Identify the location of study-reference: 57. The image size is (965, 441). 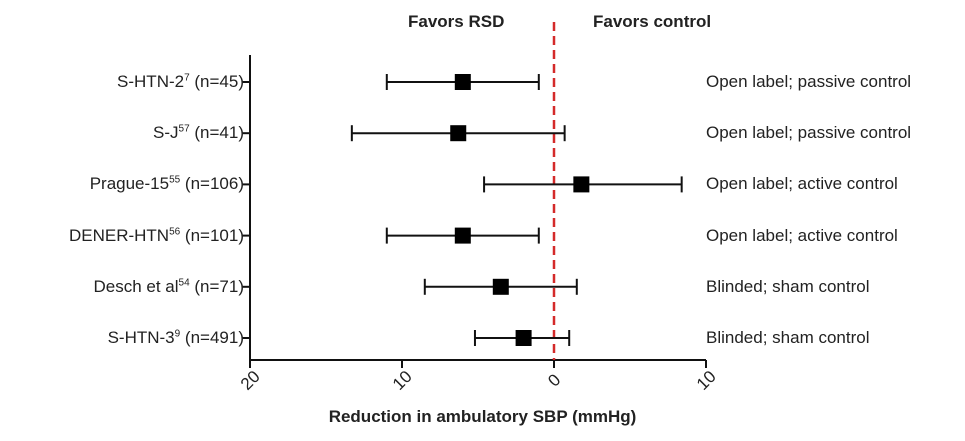
(184, 129).